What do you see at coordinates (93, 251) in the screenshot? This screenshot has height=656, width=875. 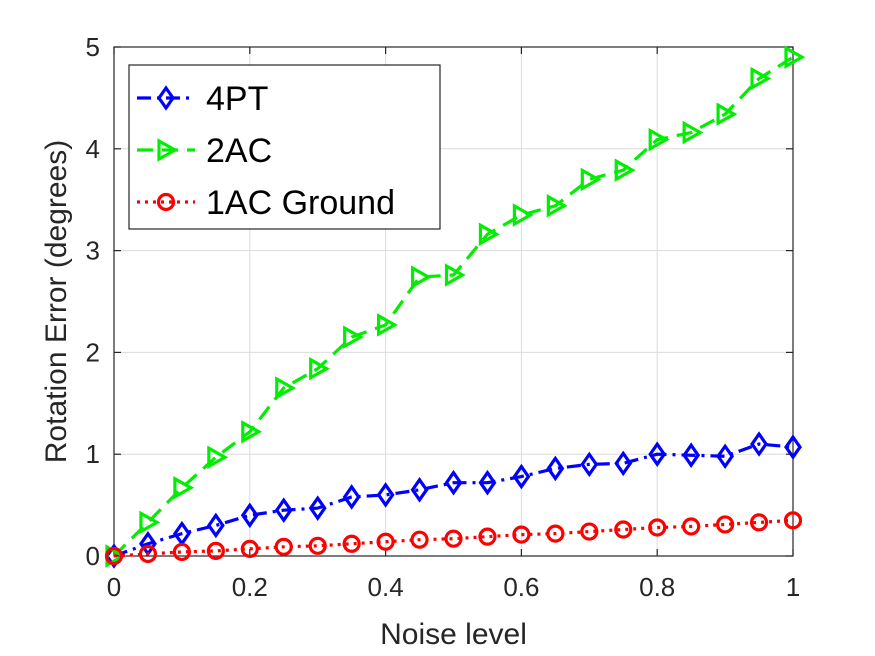 I see `y-tick-label: 3` at bounding box center [93, 251].